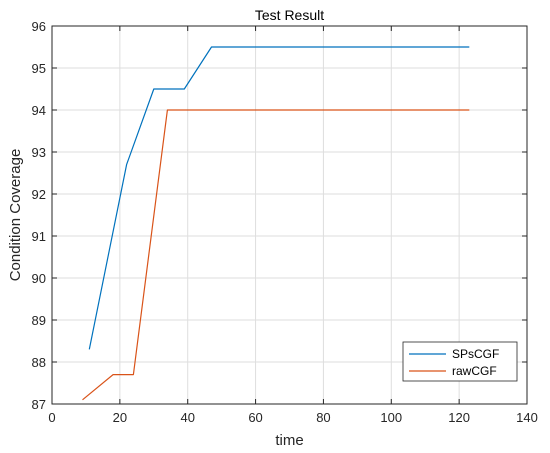 Image resolution: width=550 pixels, height=453 pixels. Describe the element at coordinates (39, 110) in the screenshot. I see `y-tick-label: 94` at that location.